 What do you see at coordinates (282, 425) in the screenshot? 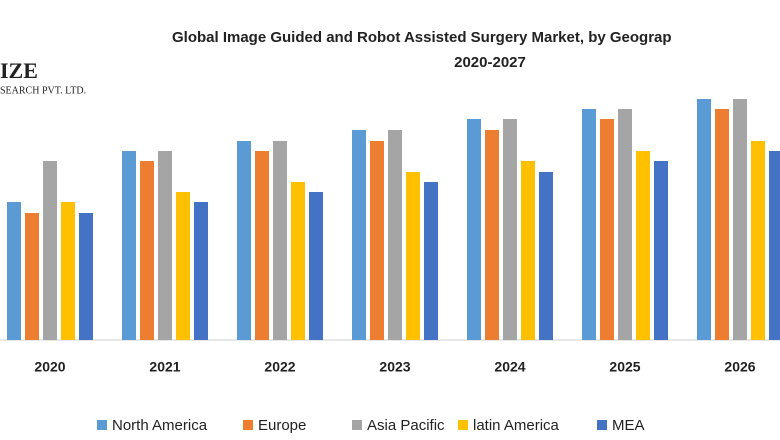
I see `legend-label: Europe` at bounding box center [282, 425].